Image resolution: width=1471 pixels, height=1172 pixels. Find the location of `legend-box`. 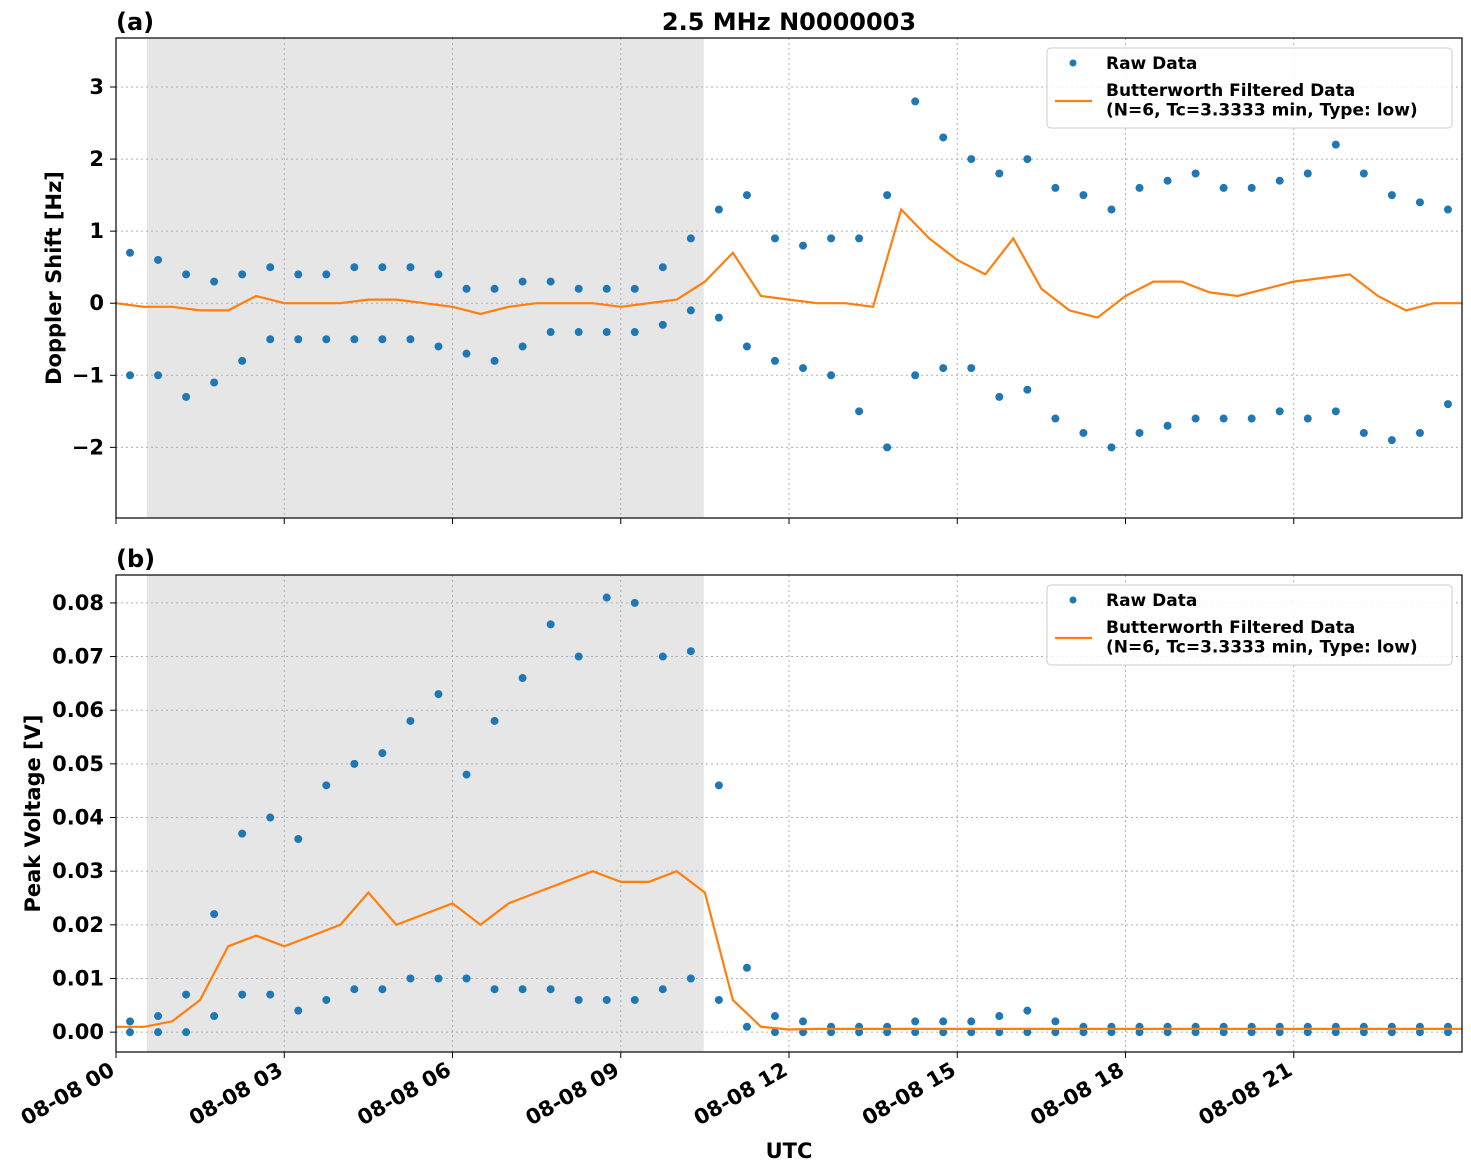

legend-box is located at coordinates (1249, 88).